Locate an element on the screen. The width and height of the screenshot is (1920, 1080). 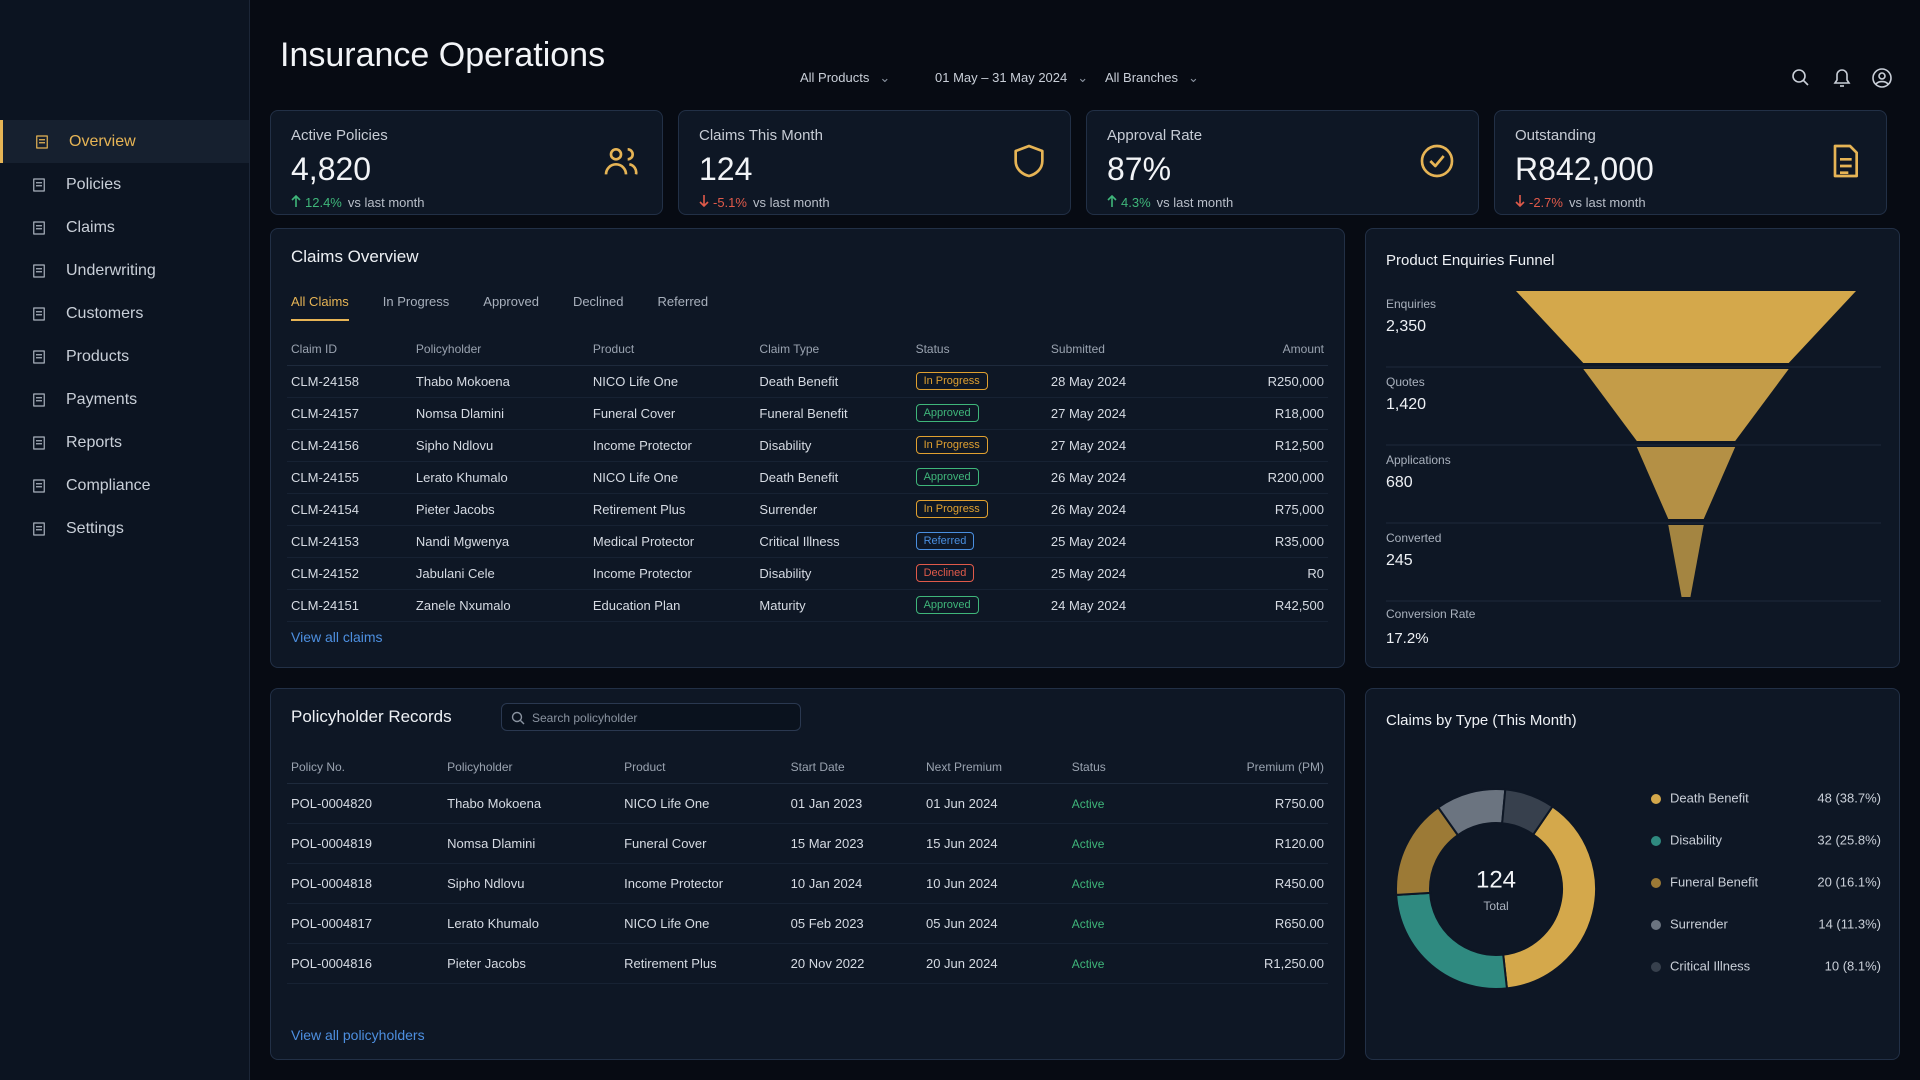
legend-label: Funeral Benefit is located at coordinates (1714, 881).